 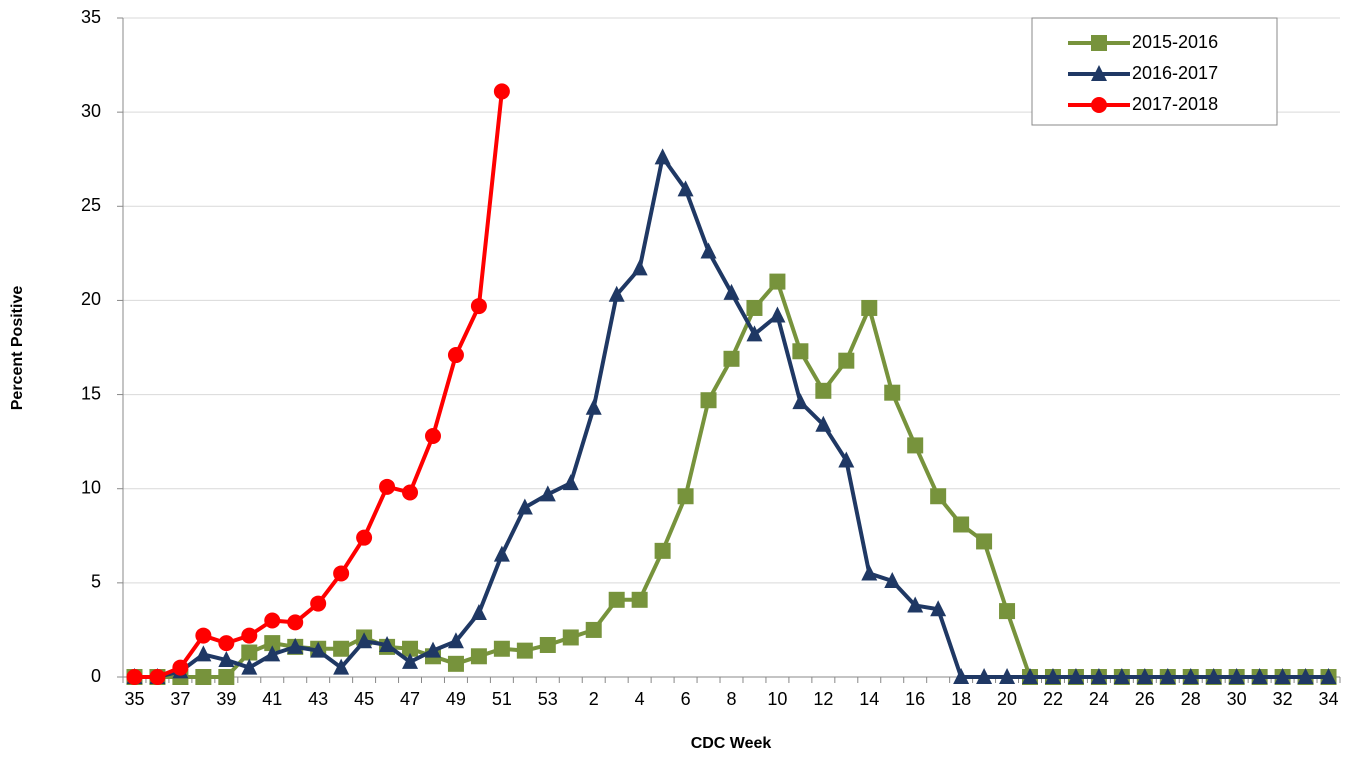 I want to click on x-tick-label: 43, so click(x=318, y=699).